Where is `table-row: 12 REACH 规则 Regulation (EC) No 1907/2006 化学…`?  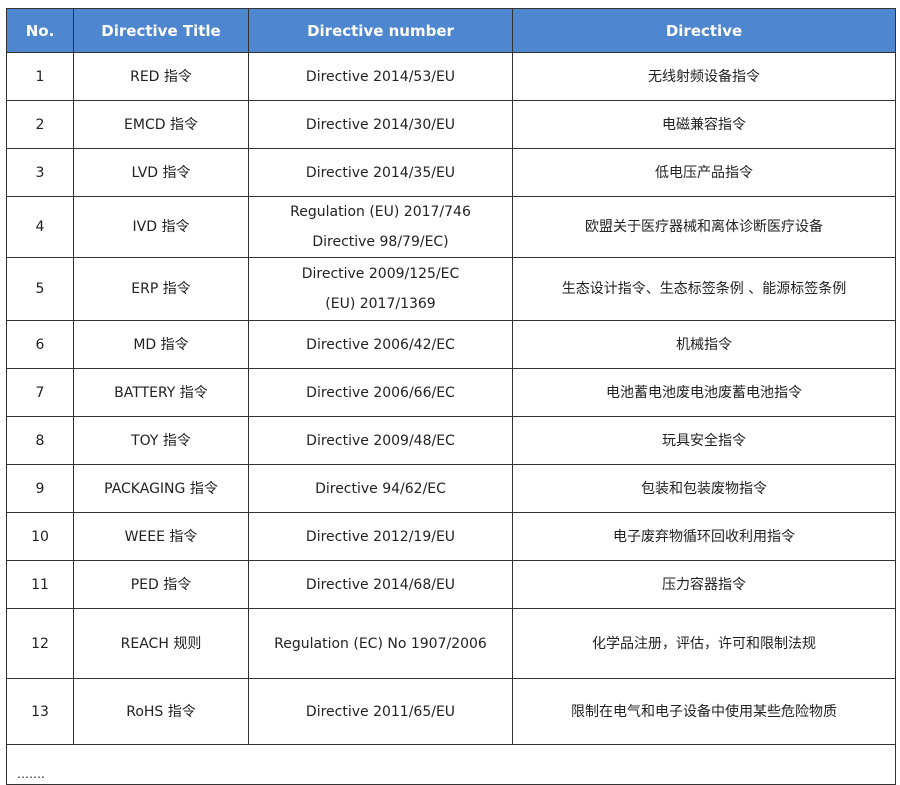
table-row: 12 REACH 规则 Regulation (EC) No 1907/2006 化学… is located at coordinates (451, 643).